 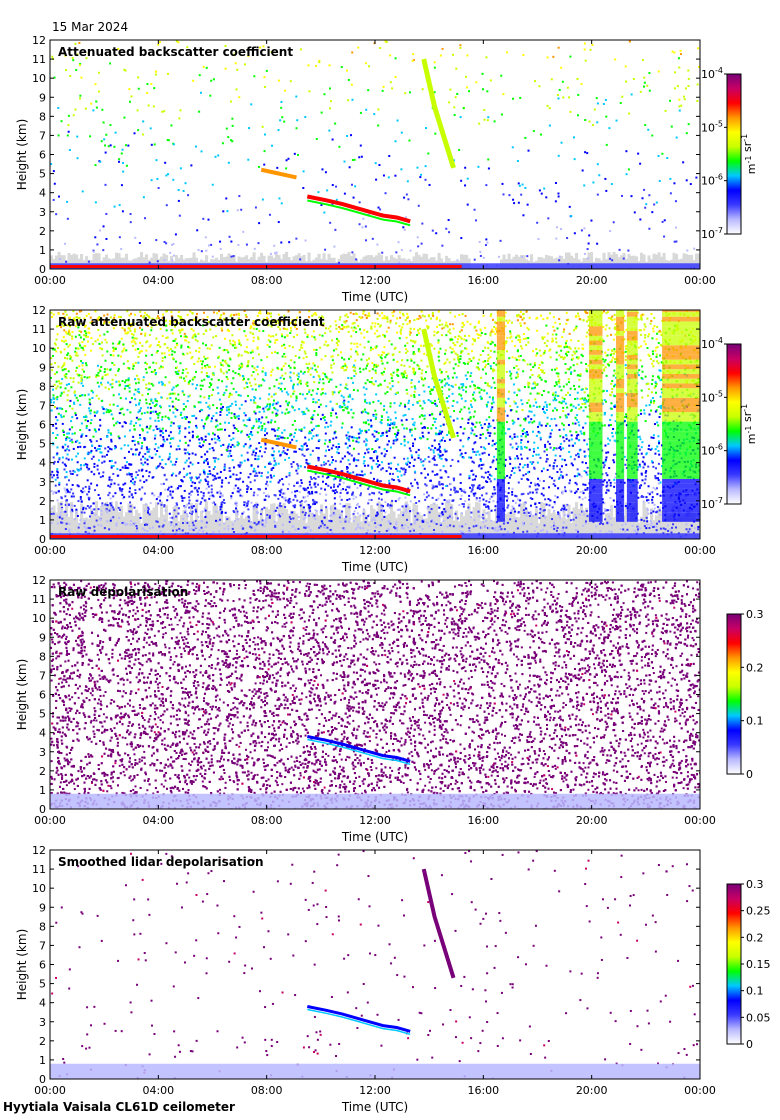 What do you see at coordinates (175, 52) in the screenshot?
I see `panel-title: Attenuated backscatter coefficient` at bounding box center [175, 52].